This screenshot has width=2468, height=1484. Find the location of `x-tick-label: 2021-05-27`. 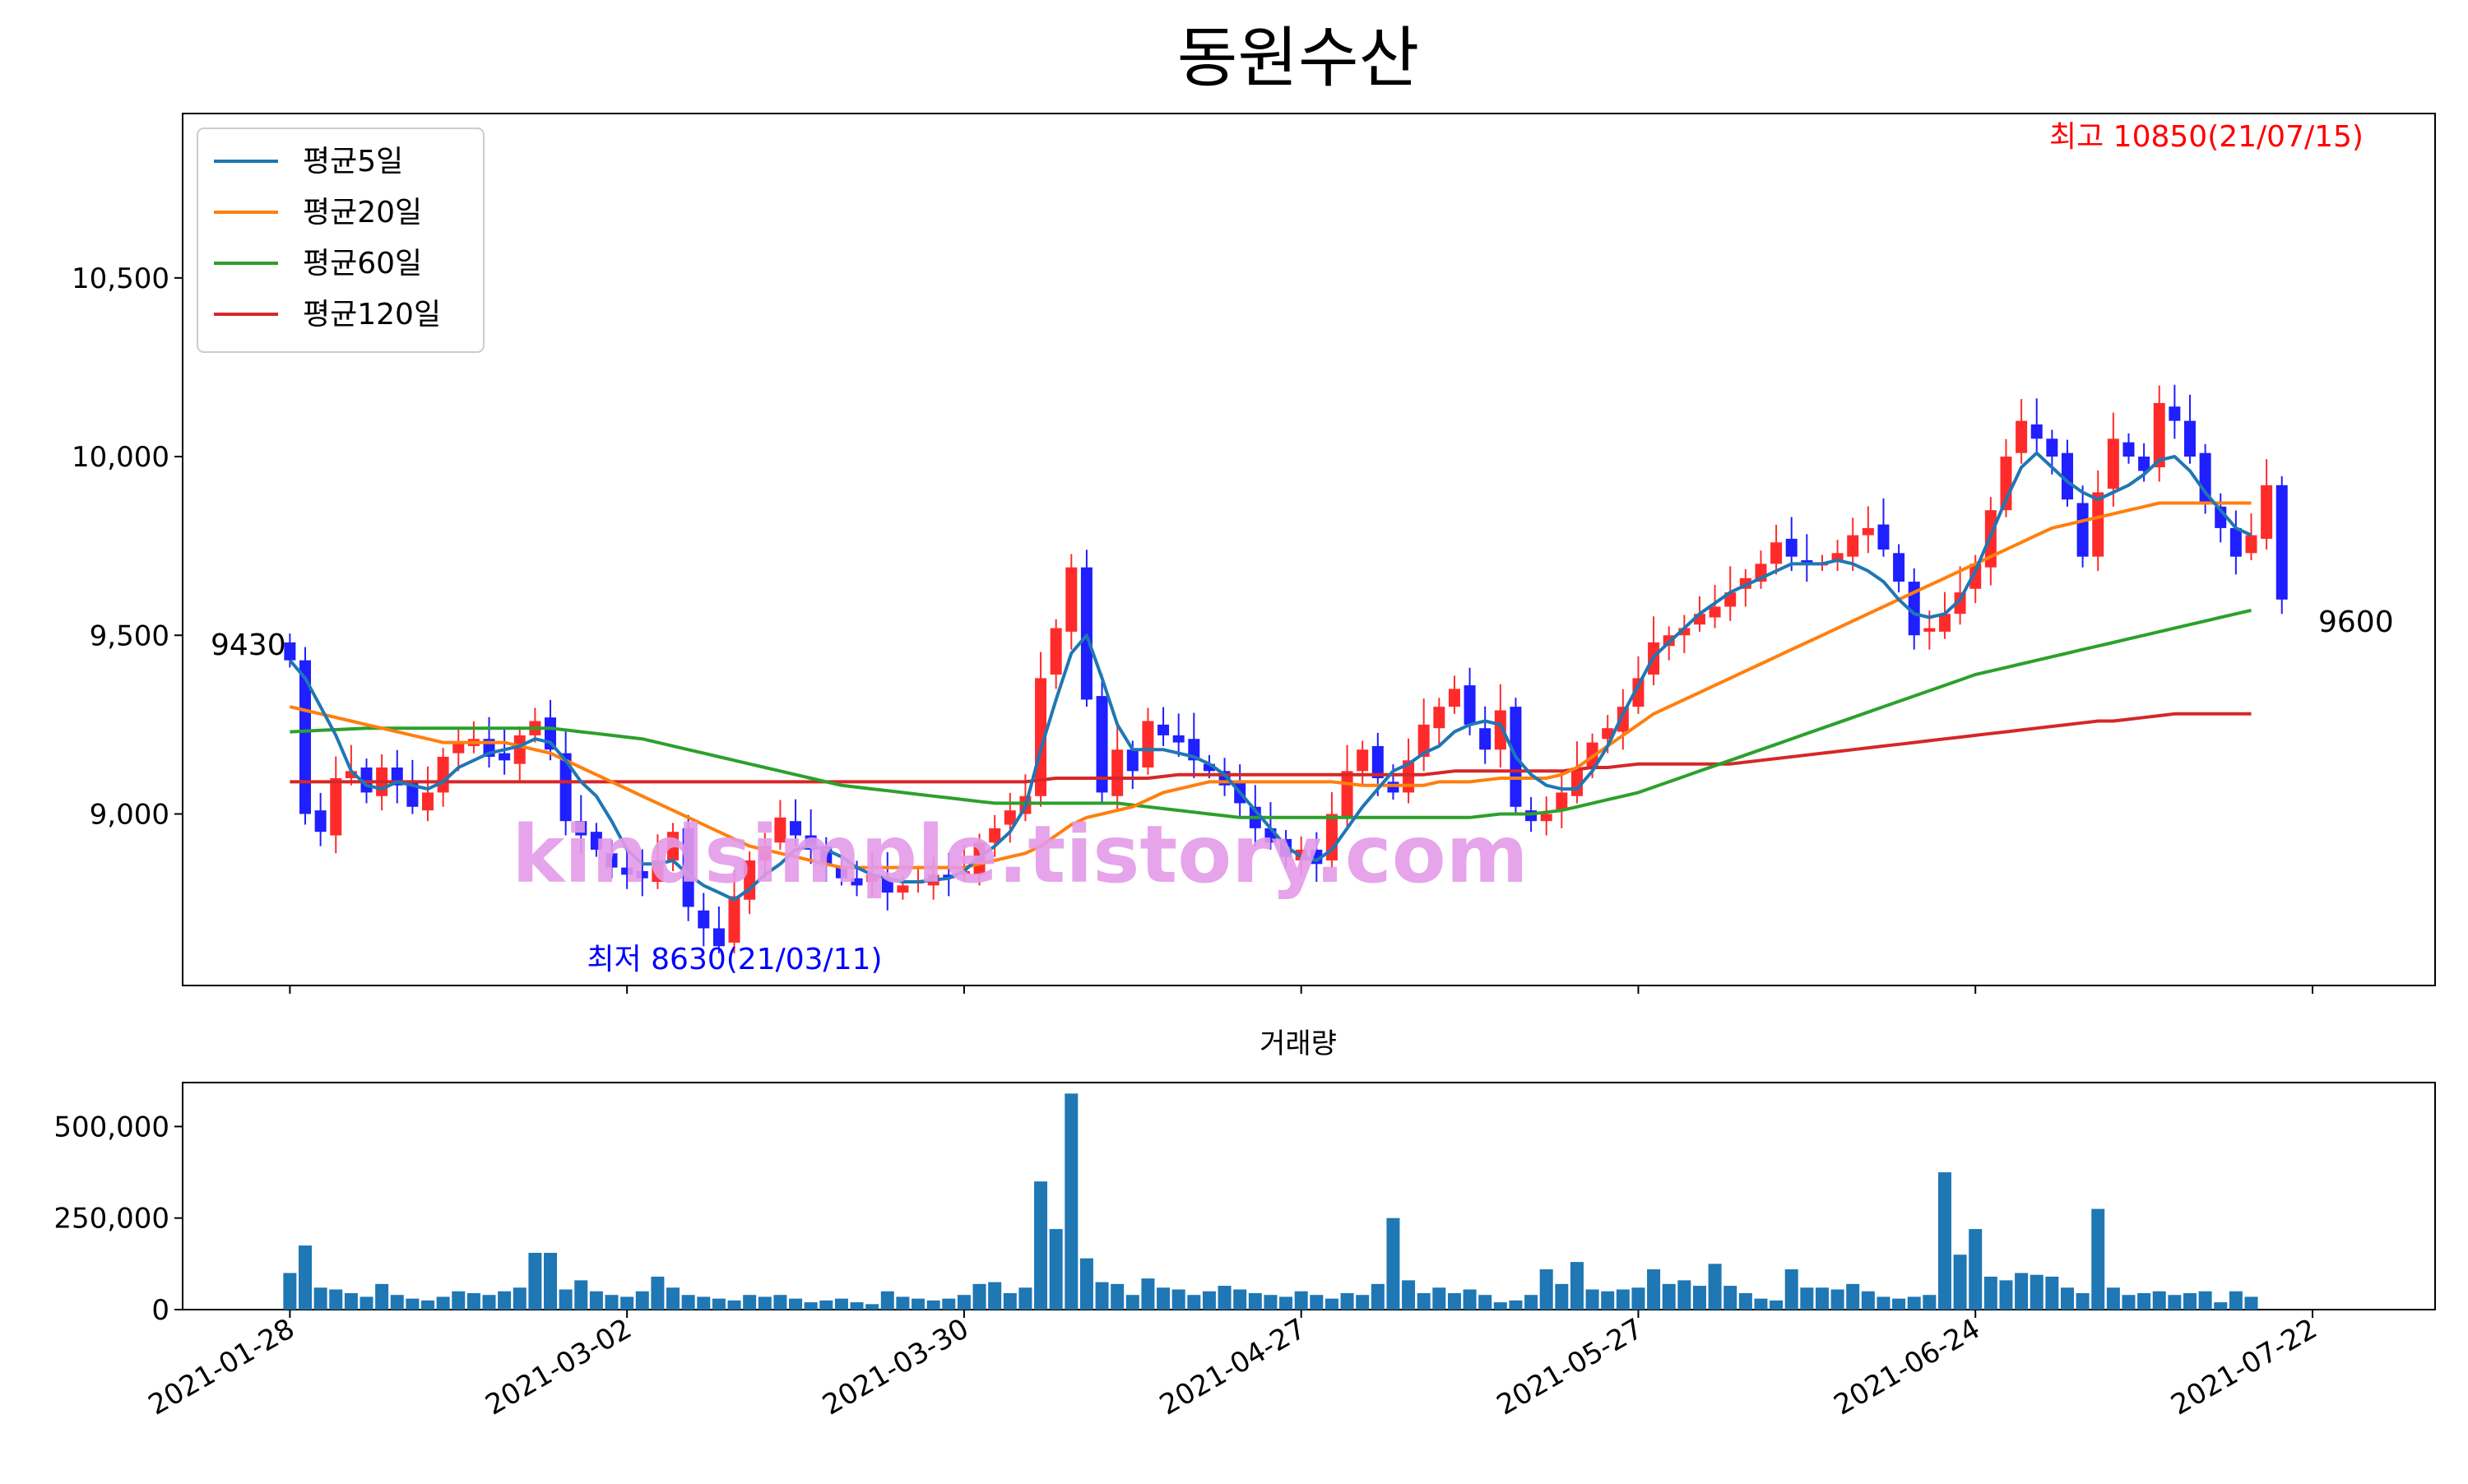

x-tick-label: 2021-05-27 is located at coordinates (1570, 1366).